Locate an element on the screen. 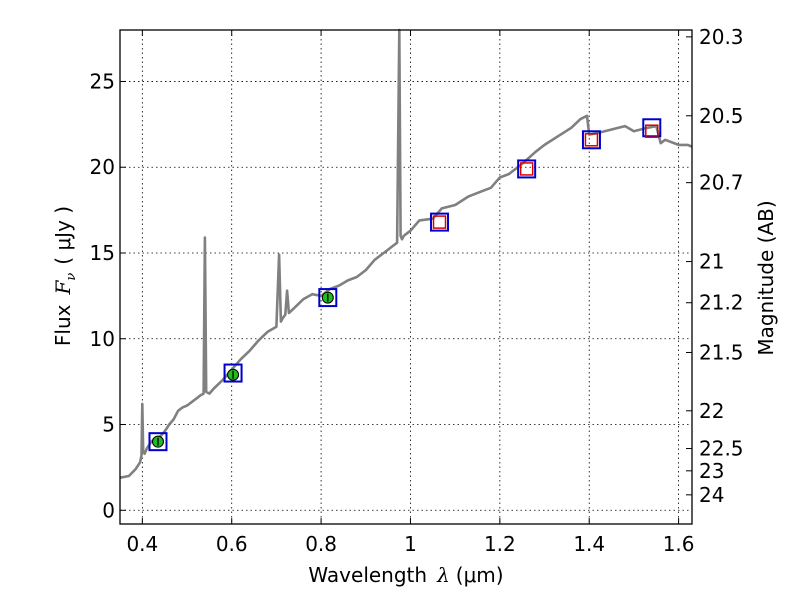 This screenshot has height=600, width=800. x-axis-title: Wavelength λ (μm) is located at coordinates (405, 575).